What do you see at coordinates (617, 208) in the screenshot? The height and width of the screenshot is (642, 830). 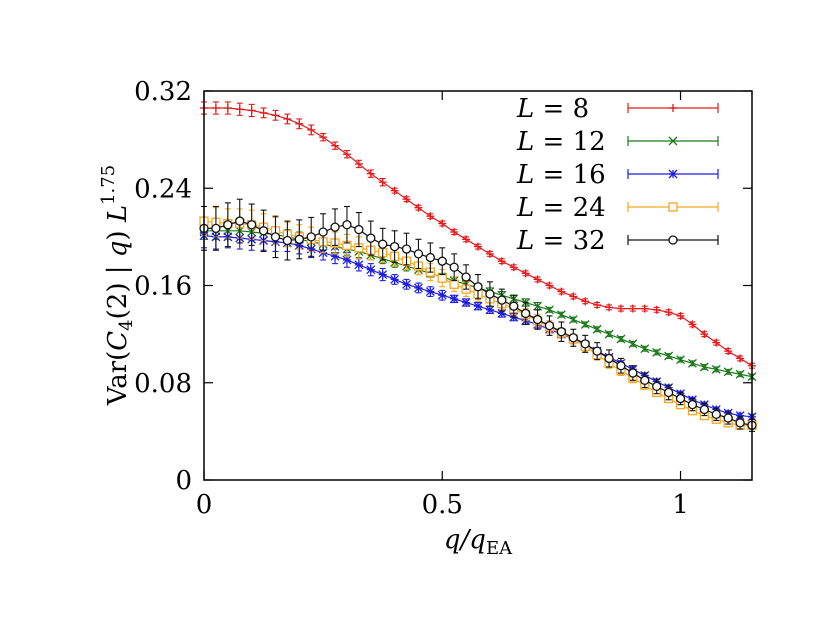 I see `legend-entry: L = 24` at bounding box center [617, 208].